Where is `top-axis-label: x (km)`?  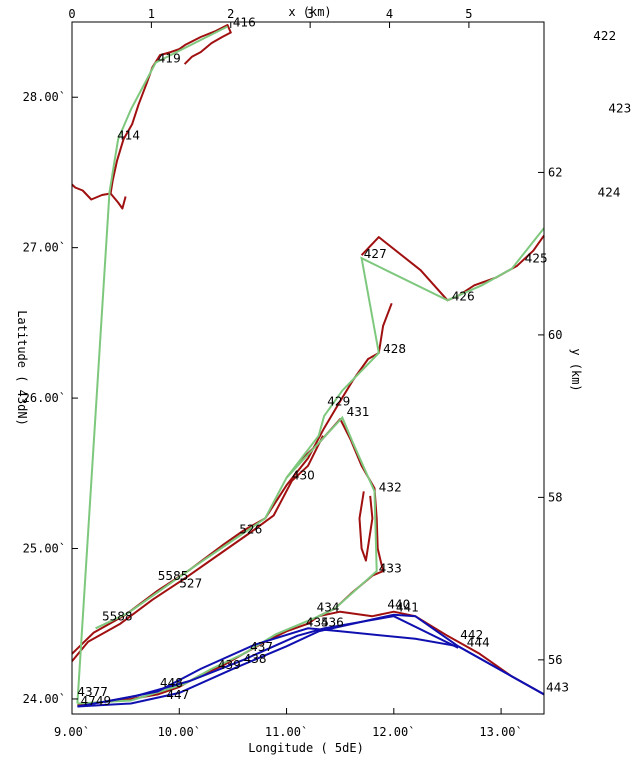
top-axis-label: x (km) is located at coordinates (309, 12).